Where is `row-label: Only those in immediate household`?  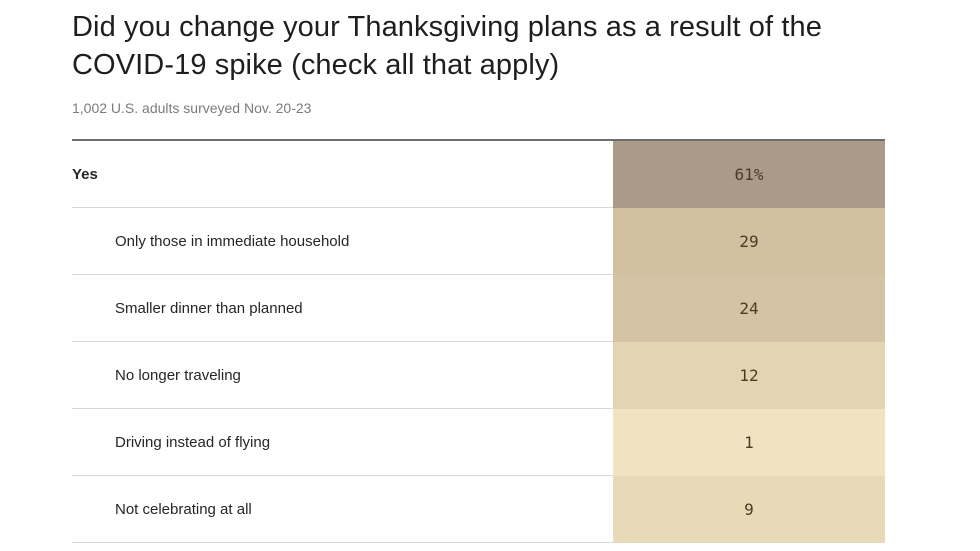
row-label: Only those in immediate household is located at coordinates (342, 241).